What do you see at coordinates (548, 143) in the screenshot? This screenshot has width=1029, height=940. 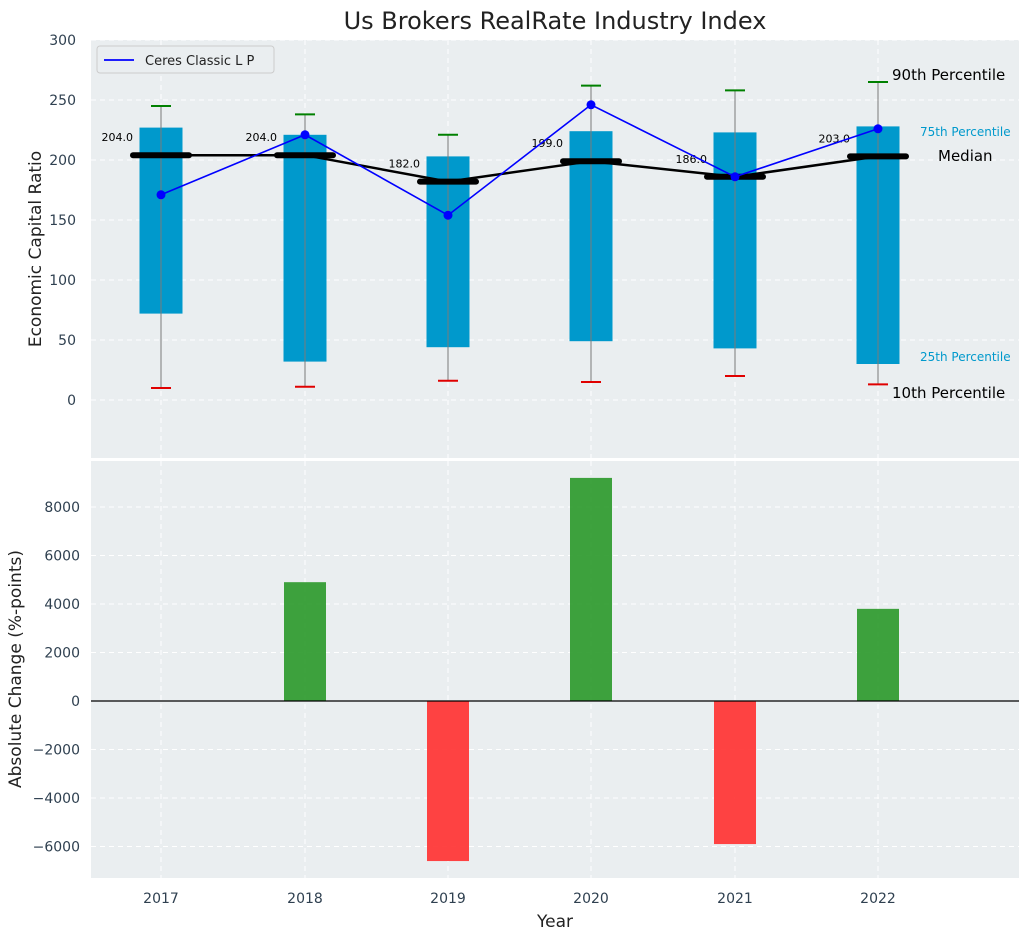 I see `median-value-label: 199.0` at bounding box center [548, 143].